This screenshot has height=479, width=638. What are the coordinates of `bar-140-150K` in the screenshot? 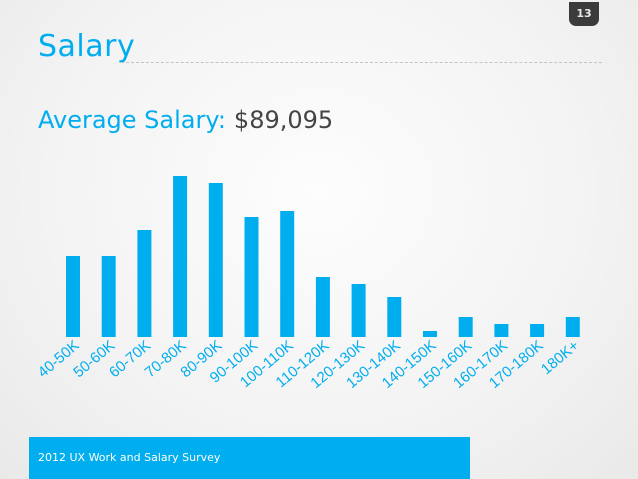 It's located at (430, 334).